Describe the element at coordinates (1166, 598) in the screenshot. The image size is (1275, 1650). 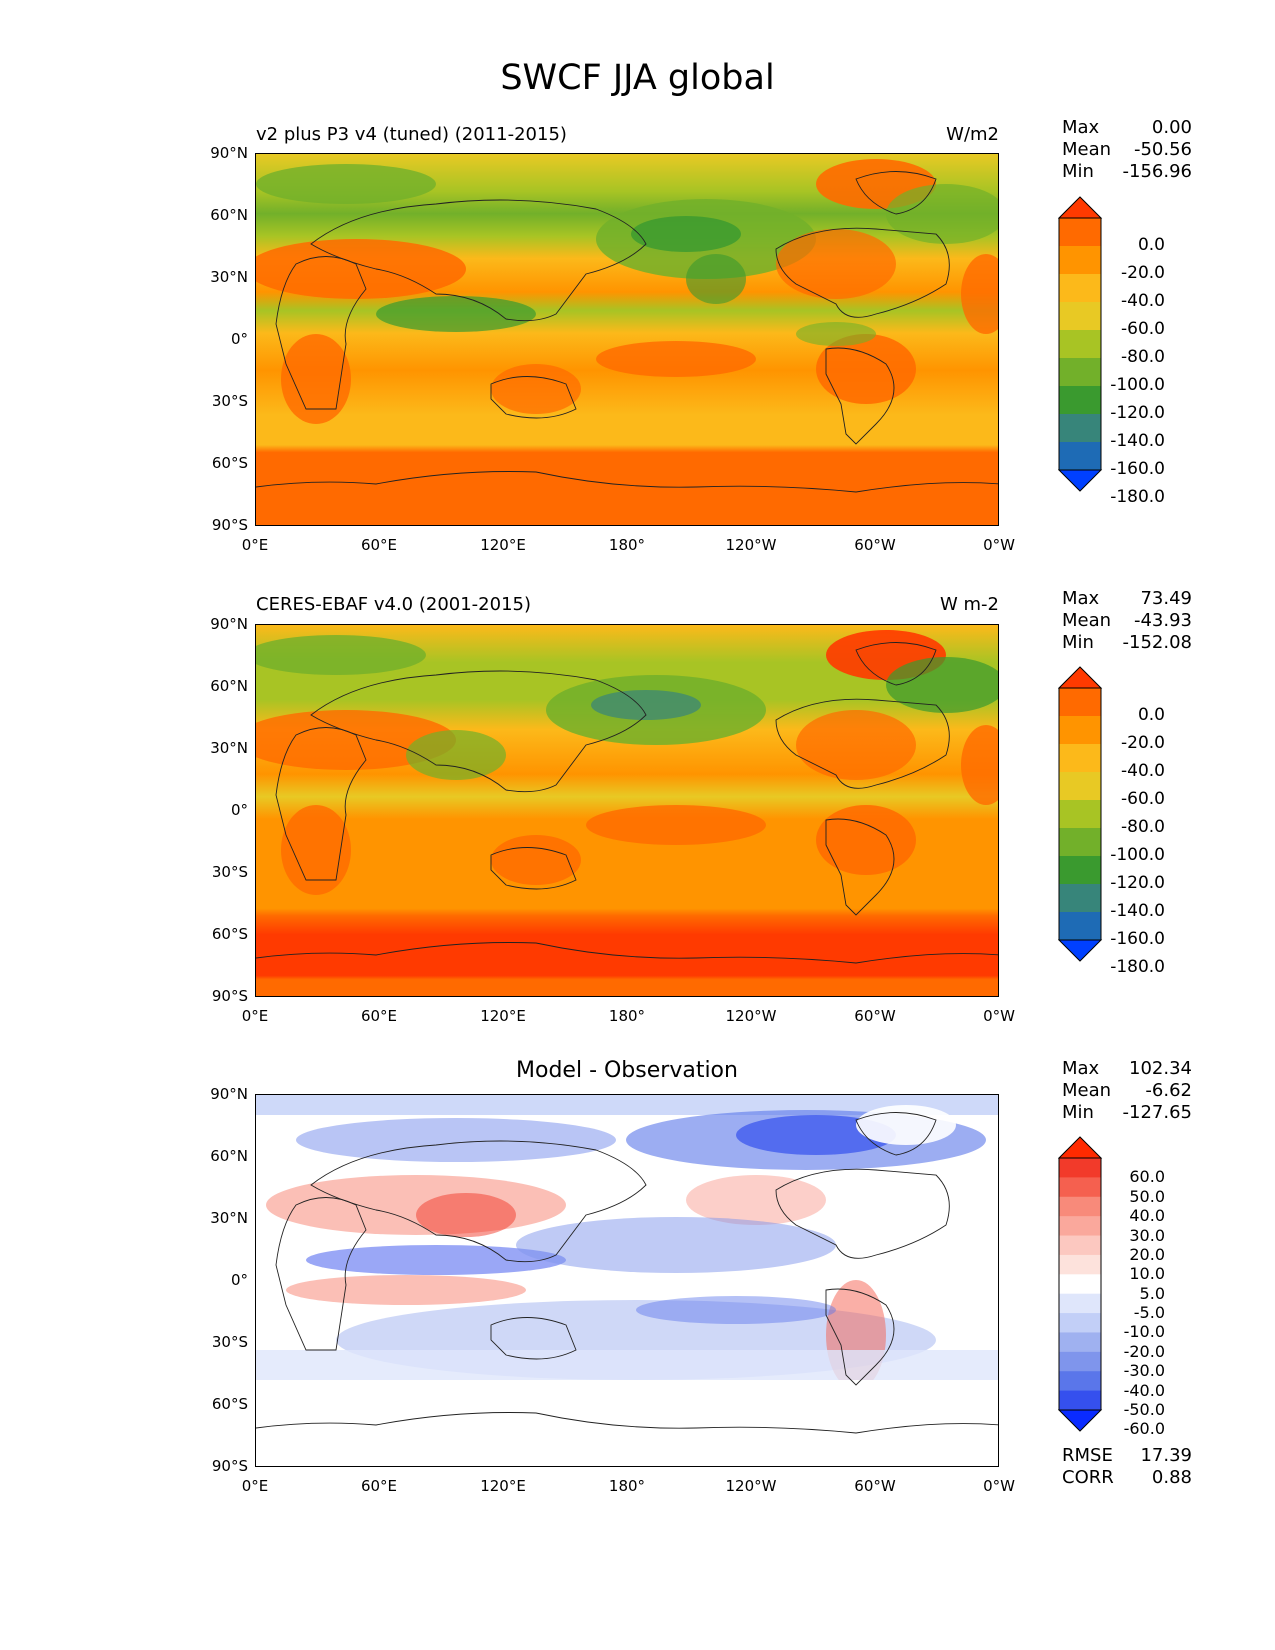
I see `stat-max-value: 73.49` at that location.